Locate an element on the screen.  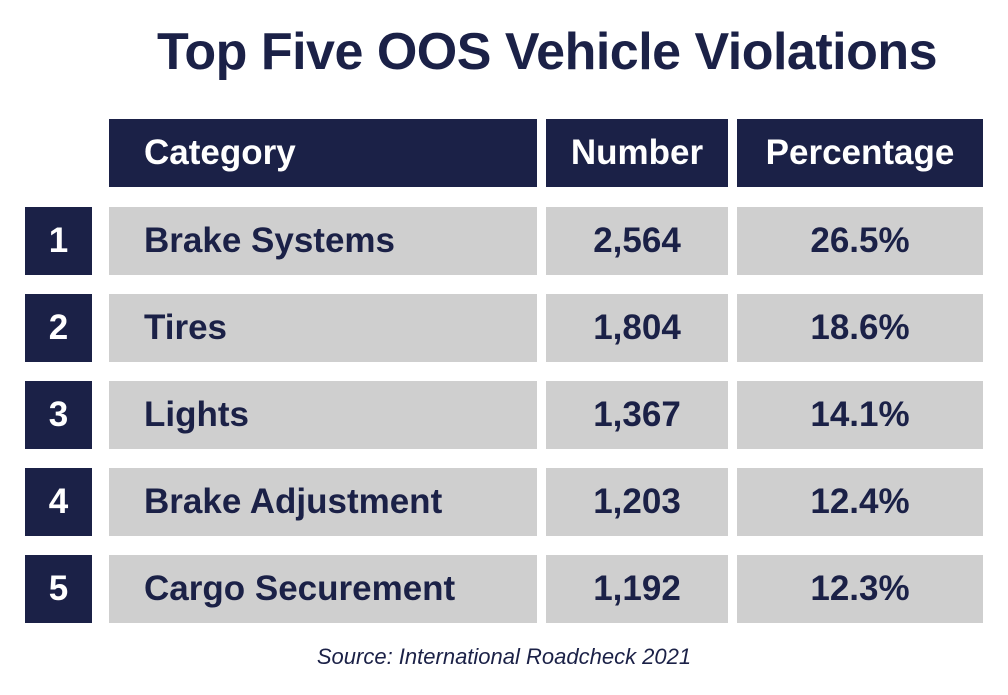
cell-category: Lights is located at coordinates (323, 415).